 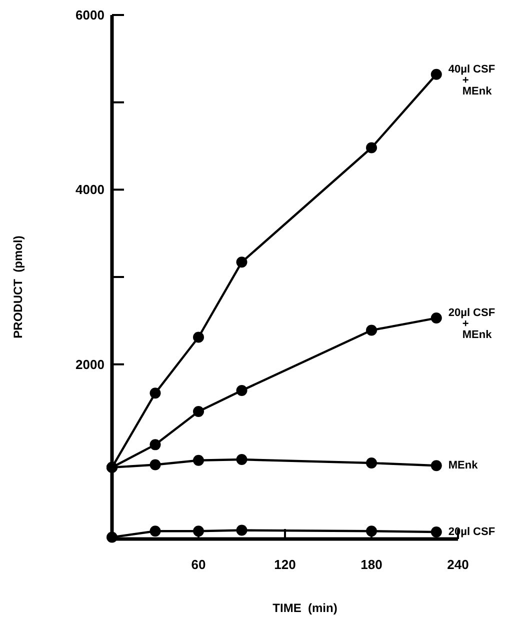 I want to click on series-label: 40µl CSF + MEnk, so click(x=472, y=80).